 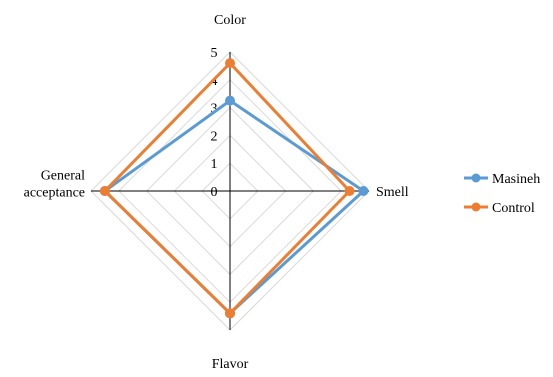 What do you see at coordinates (349, 191) in the screenshot?
I see `data-point-control-smell` at bounding box center [349, 191].